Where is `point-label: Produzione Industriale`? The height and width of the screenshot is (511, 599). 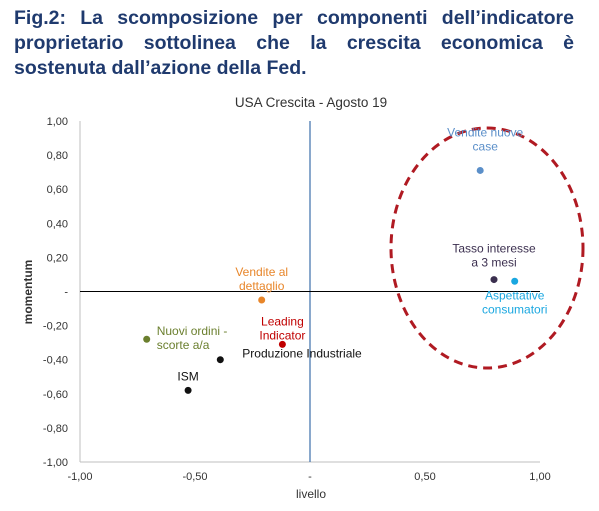
point-label: Produzione Industriale is located at coordinates (302, 354).